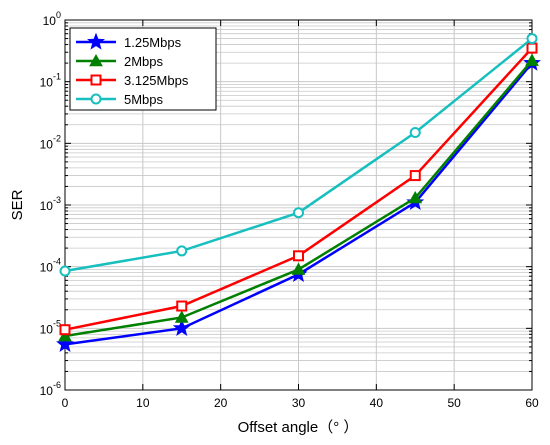  Describe the element at coordinates (57, 77) in the screenshot. I see `y-tick-exponent: -1` at that location.